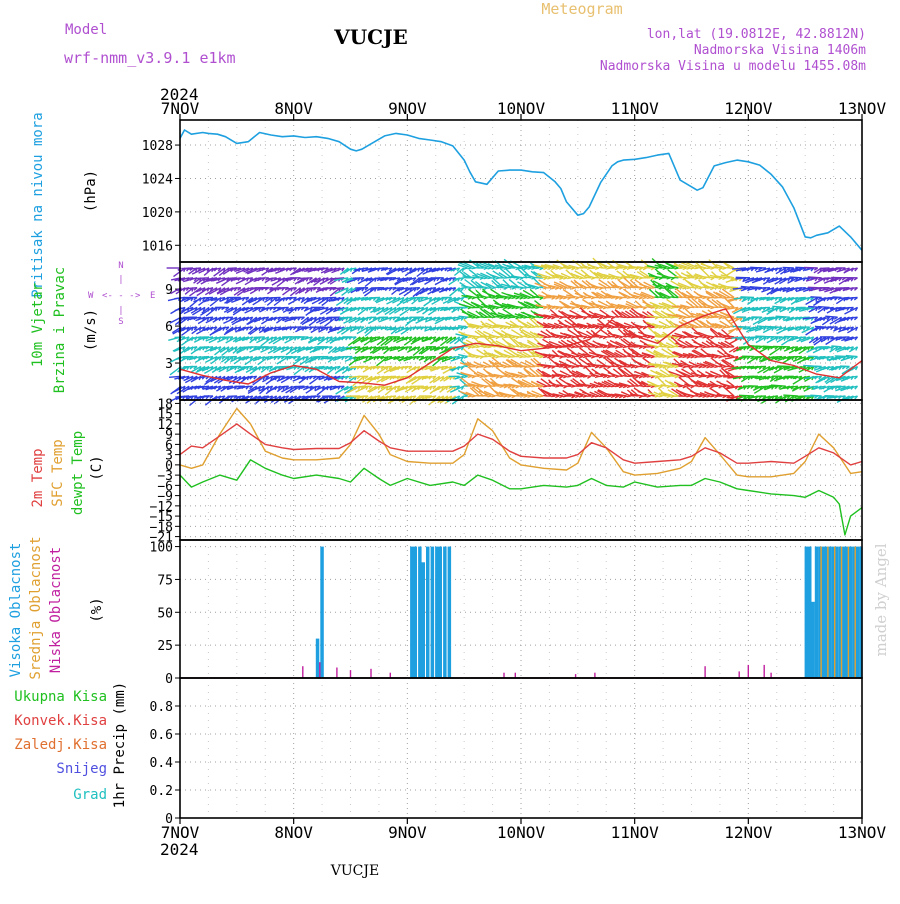 This screenshot has width=900, height=904. What do you see at coordinates (91, 330) in the screenshot?
I see `wind-units: (m/s)` at bounding box center [91, 330].